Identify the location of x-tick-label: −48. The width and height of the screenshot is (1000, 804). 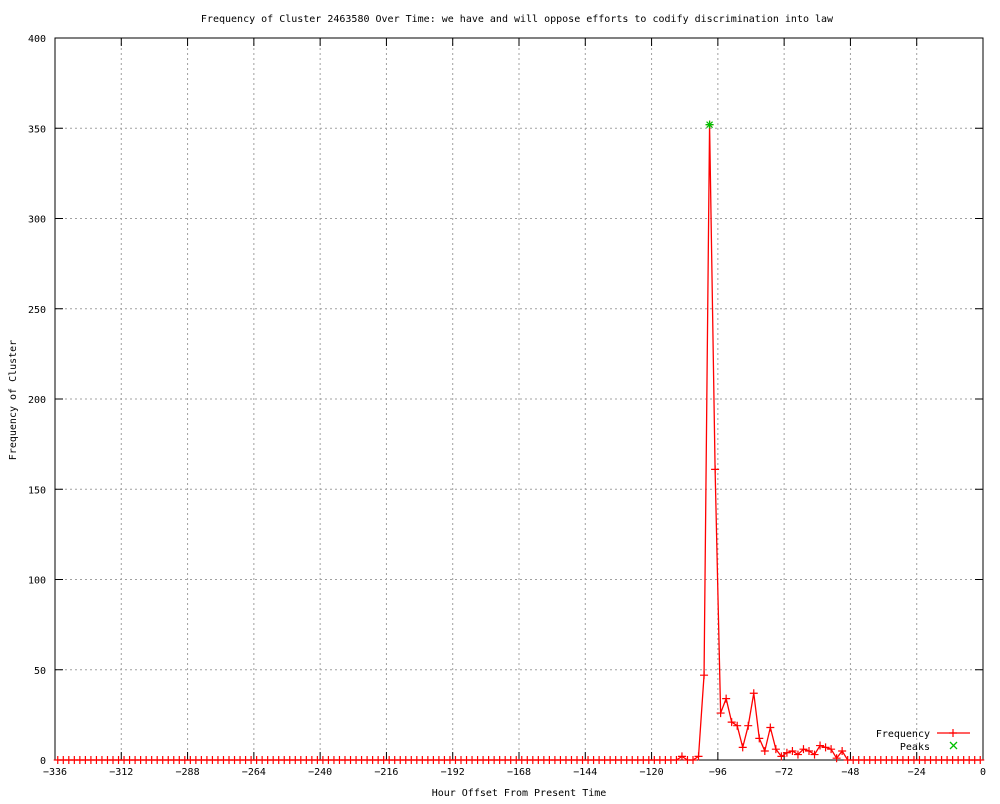
(850, 772).